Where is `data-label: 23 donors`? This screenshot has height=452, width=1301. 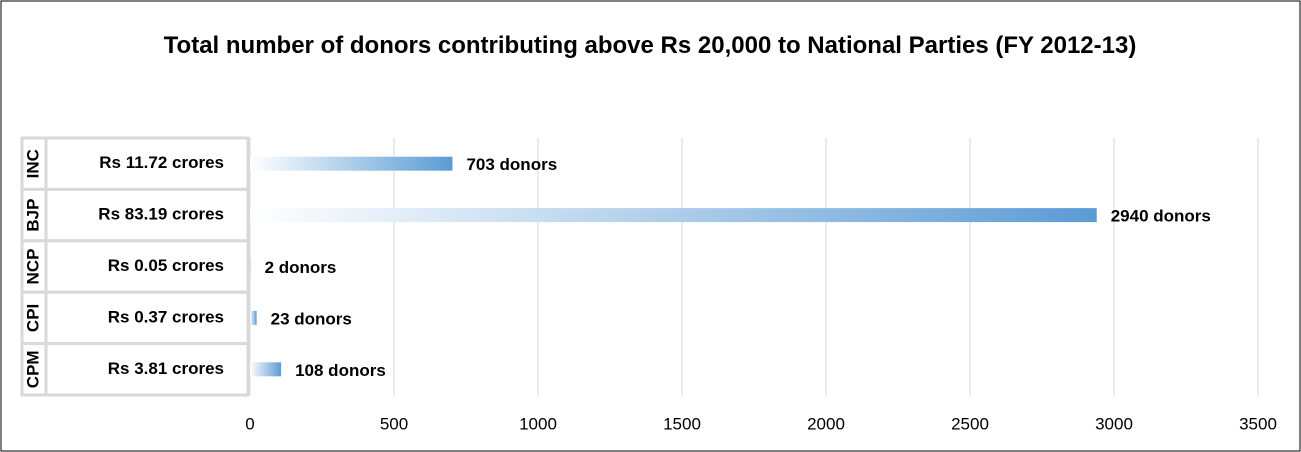 data-label: 23 donors is located at coordinates (311, 318).